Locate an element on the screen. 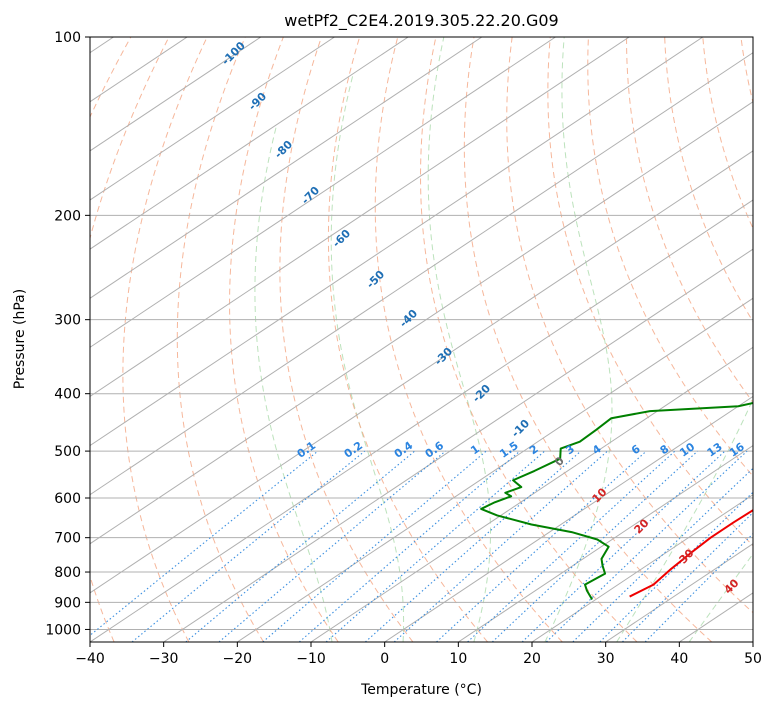 Image resolution: width=775 pixels, height=708 pixels. mixing-ratio-label: 20 is located at coordinates (761, 450).